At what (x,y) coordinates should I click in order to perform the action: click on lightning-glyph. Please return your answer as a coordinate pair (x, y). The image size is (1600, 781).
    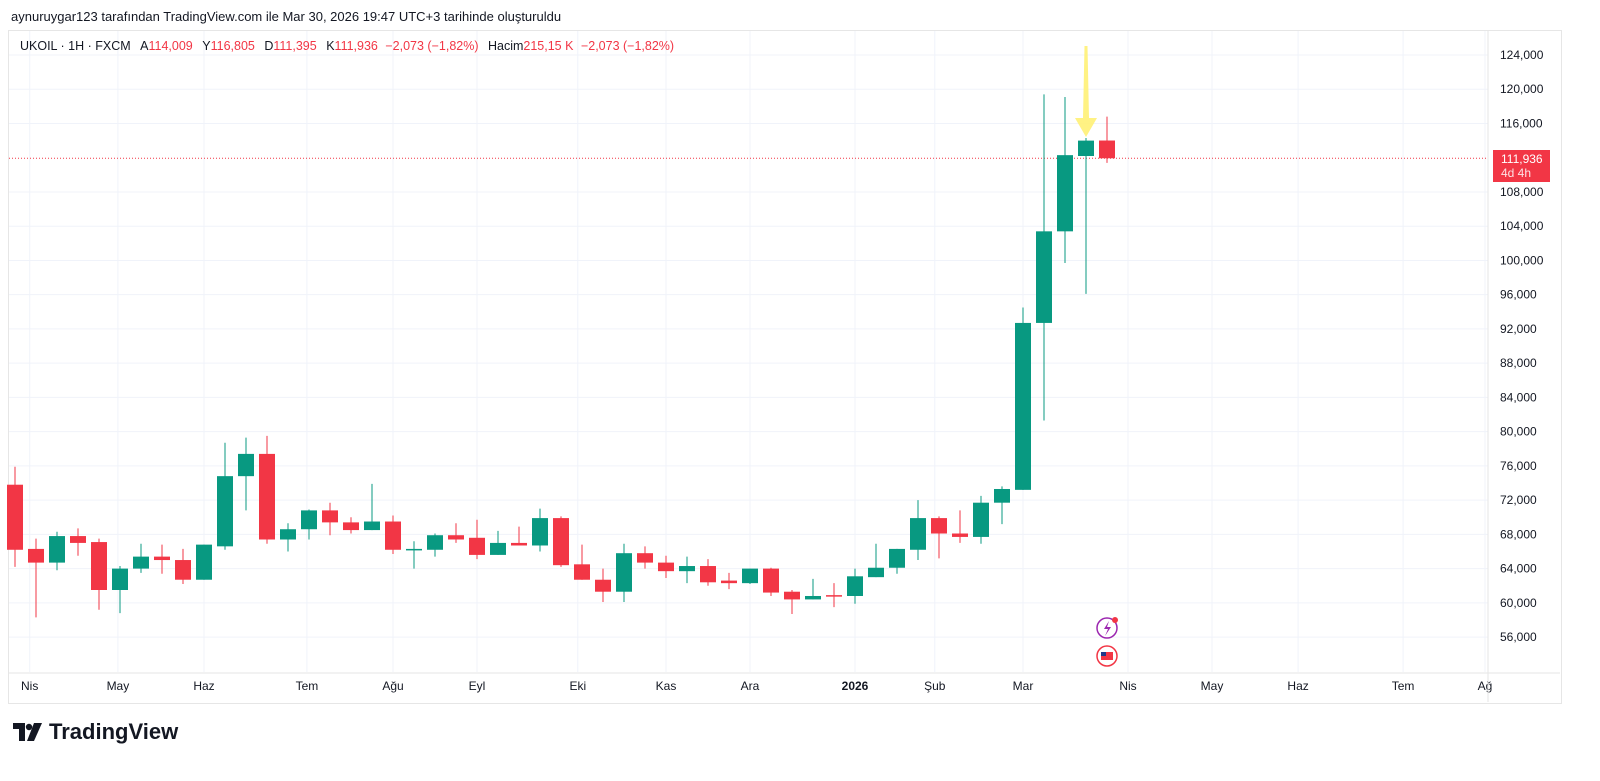
    Looking at the image, I should click on (1107, 628).